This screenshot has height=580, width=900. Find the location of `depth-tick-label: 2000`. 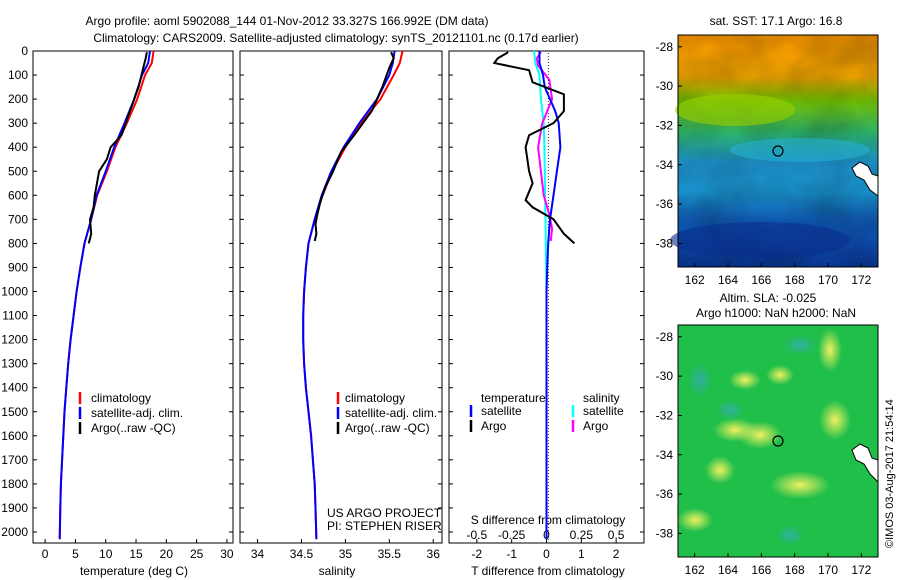

depth-tick-label: 2000 is located at coordinates (14, 532).